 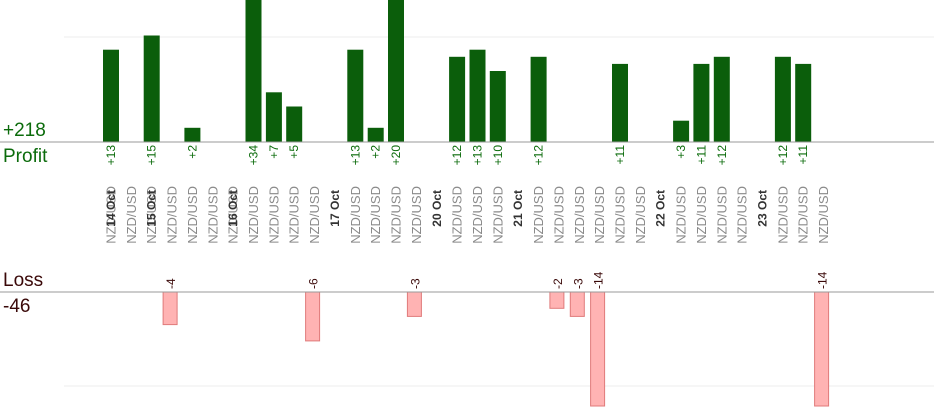 I want to click on date-label: 23 Oct, so click(x=763, y=208).